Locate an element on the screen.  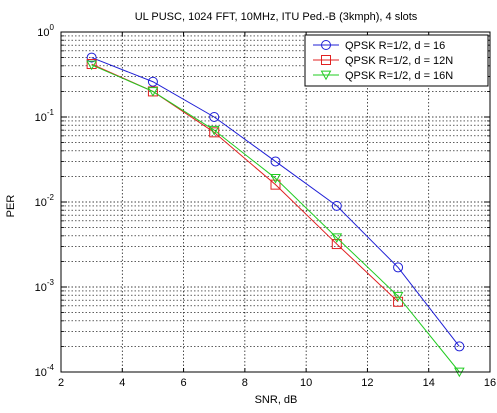
y-tick-label: 10⁰ is located at coordinates (45, 31).